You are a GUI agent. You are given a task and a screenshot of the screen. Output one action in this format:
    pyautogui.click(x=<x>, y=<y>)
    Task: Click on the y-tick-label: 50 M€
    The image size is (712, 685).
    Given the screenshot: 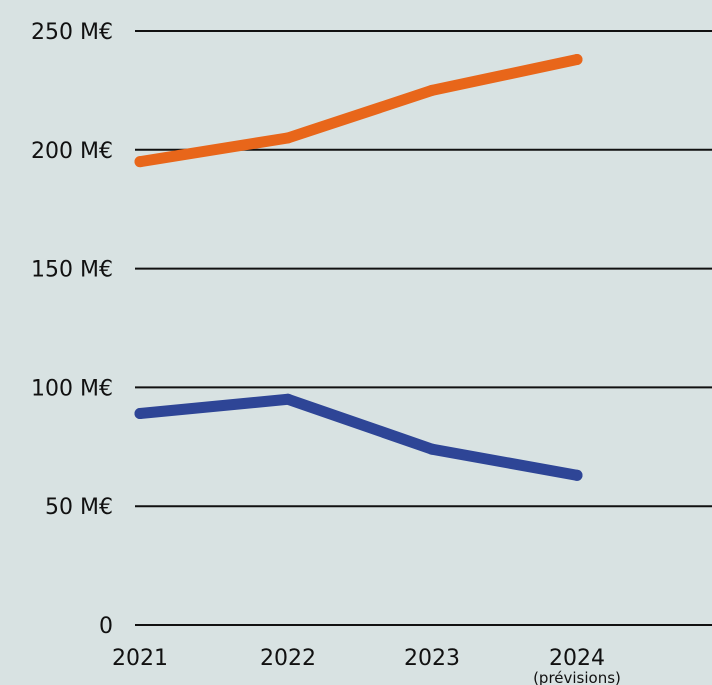 What is the action you would take?
    pyautogui.click(x=79, y=507)
    